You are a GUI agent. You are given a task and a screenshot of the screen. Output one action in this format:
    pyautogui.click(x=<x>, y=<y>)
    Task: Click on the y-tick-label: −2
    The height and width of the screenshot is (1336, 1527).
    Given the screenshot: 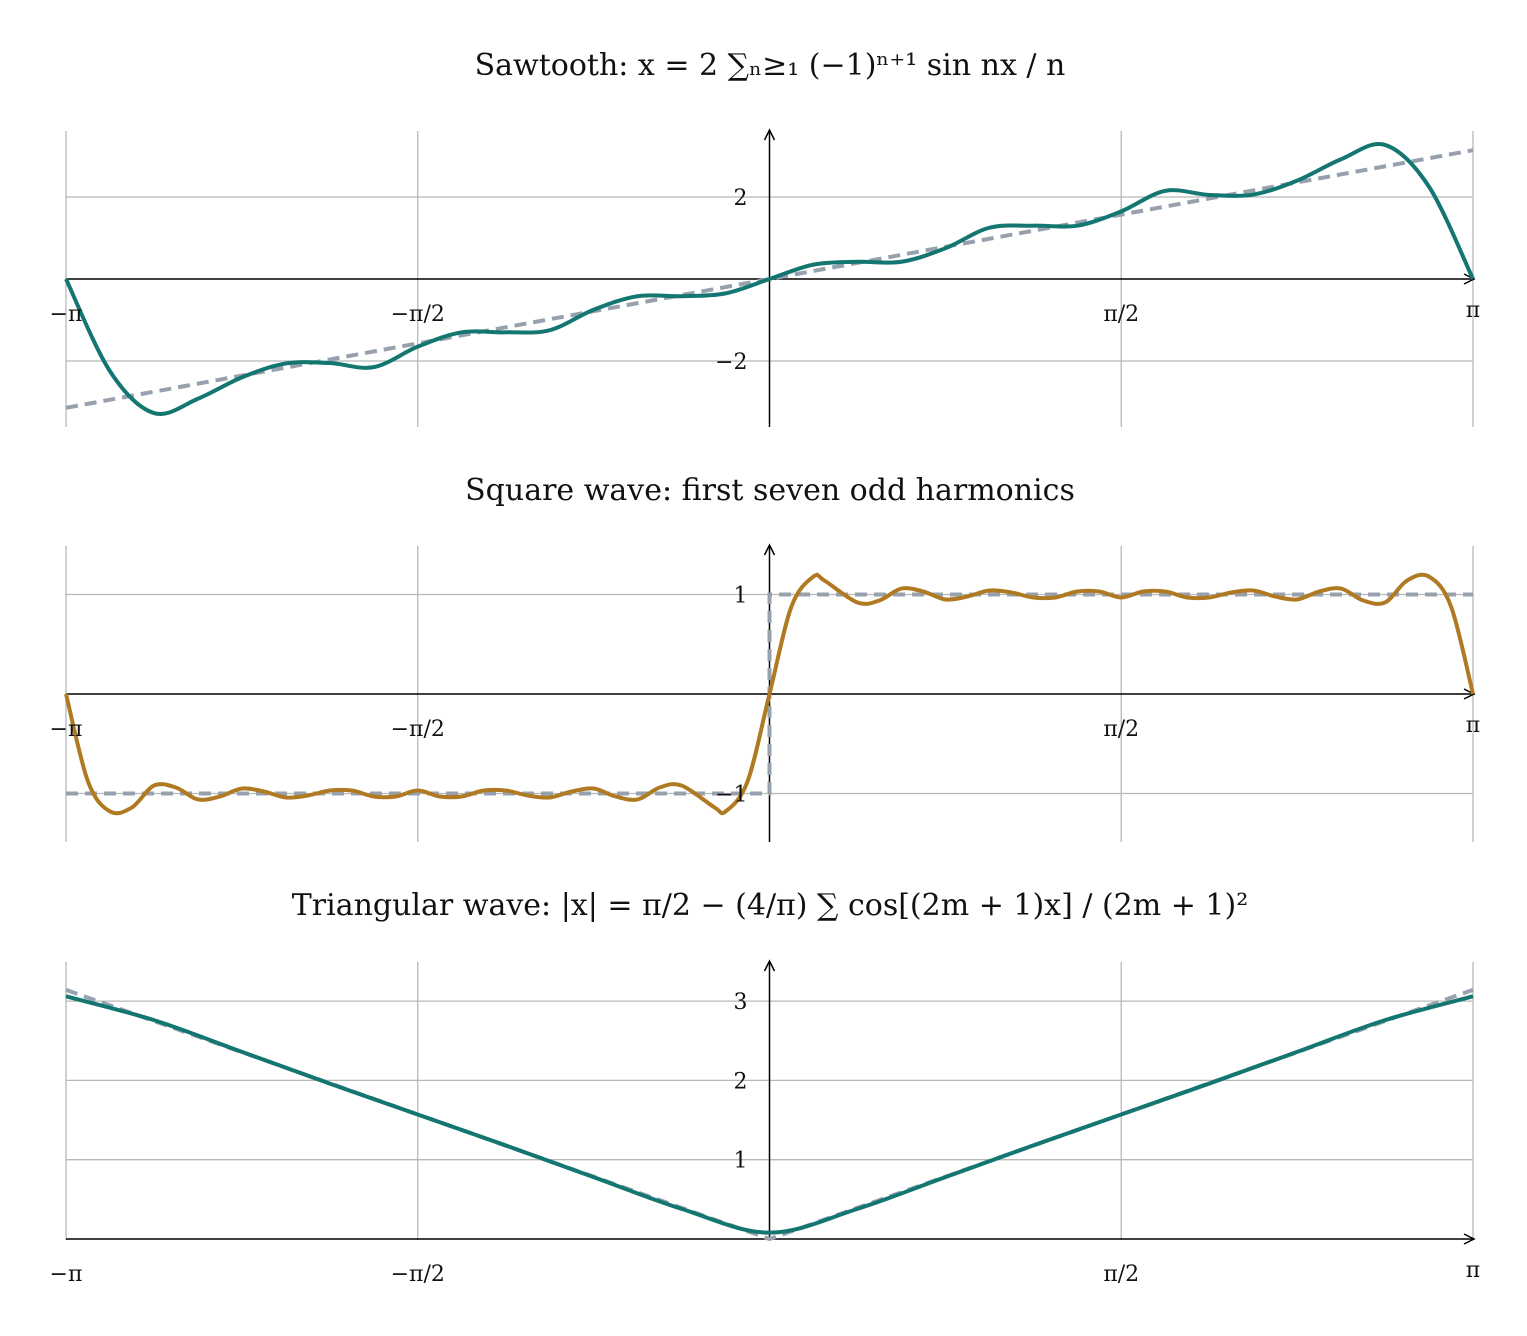 What is the action you would take?
    pyautogui.click(x=731, y=362)
    